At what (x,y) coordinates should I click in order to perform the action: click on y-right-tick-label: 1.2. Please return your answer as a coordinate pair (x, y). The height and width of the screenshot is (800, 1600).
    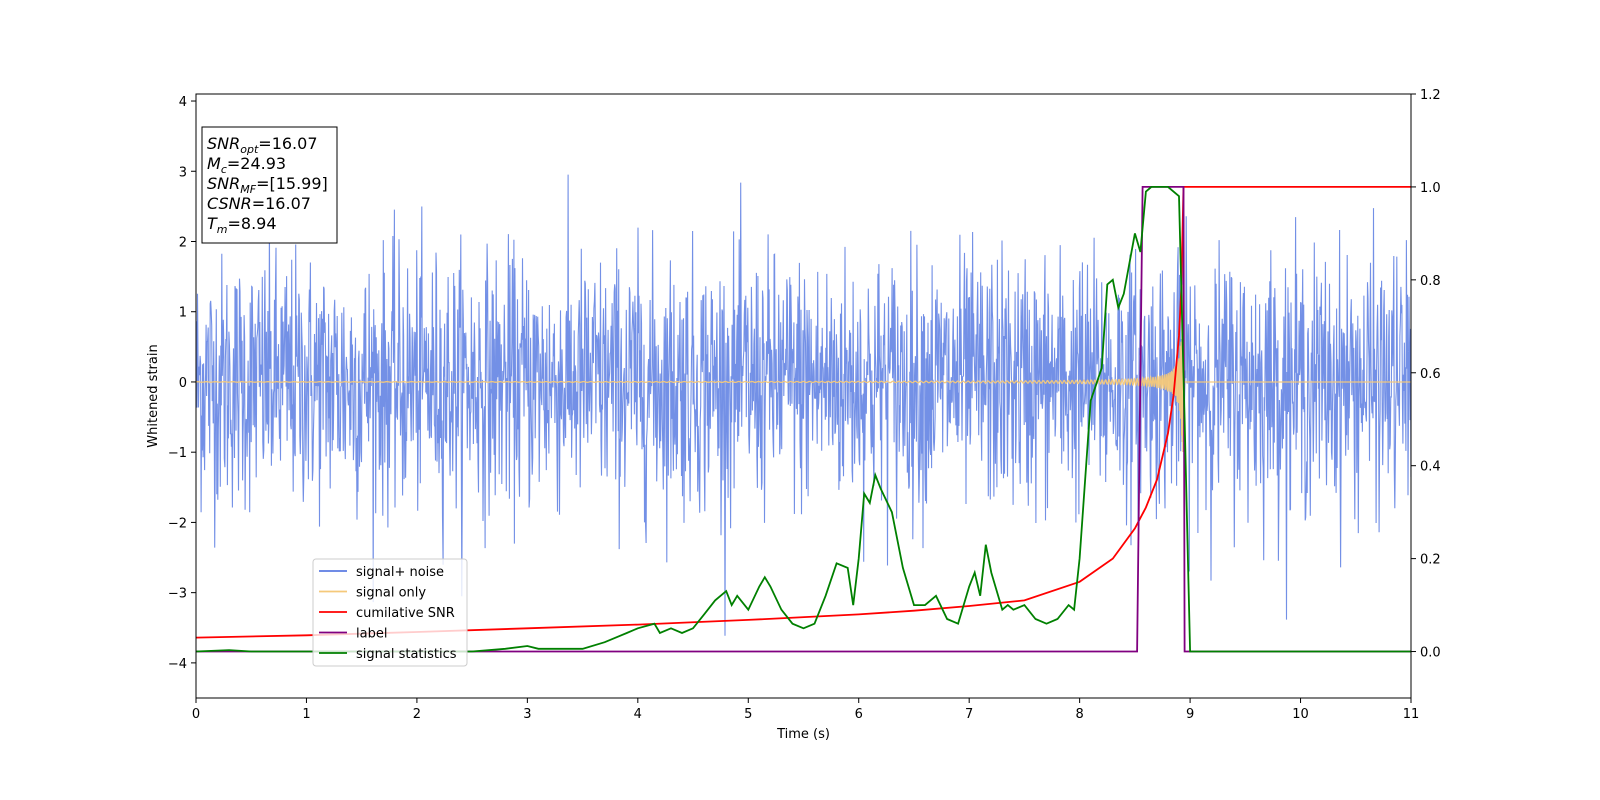
    Looking at the image, I should click on (1430, 95).